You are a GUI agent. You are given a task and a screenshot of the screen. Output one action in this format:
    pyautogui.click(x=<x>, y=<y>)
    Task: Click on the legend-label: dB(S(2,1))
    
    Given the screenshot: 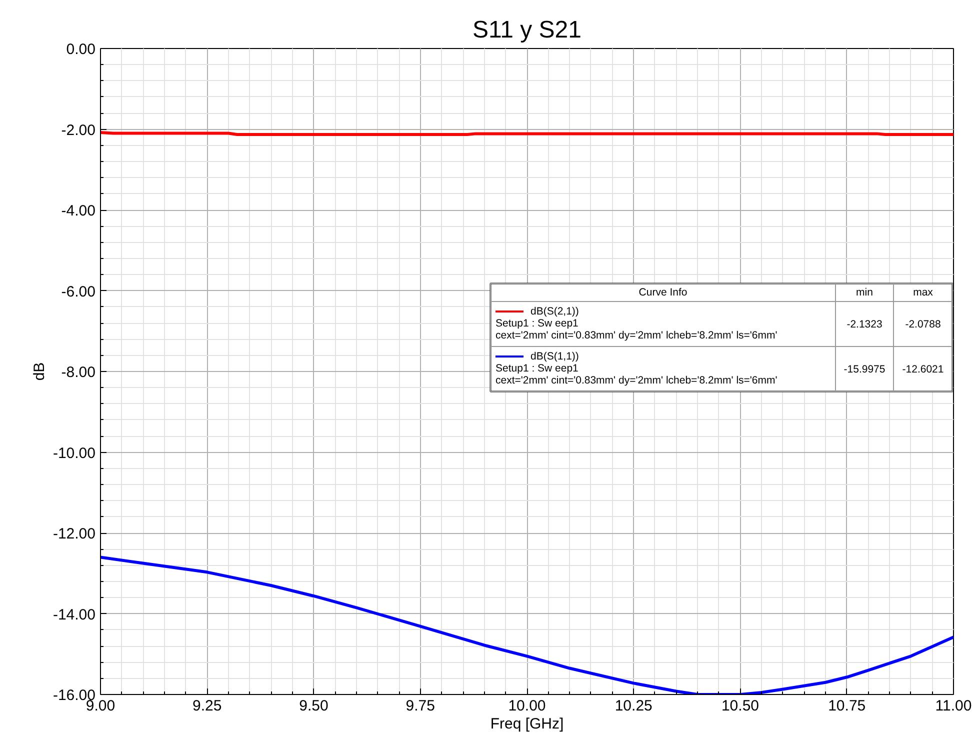 What is the action you would take?
    pyautogui.click(x=554, y=312)
    